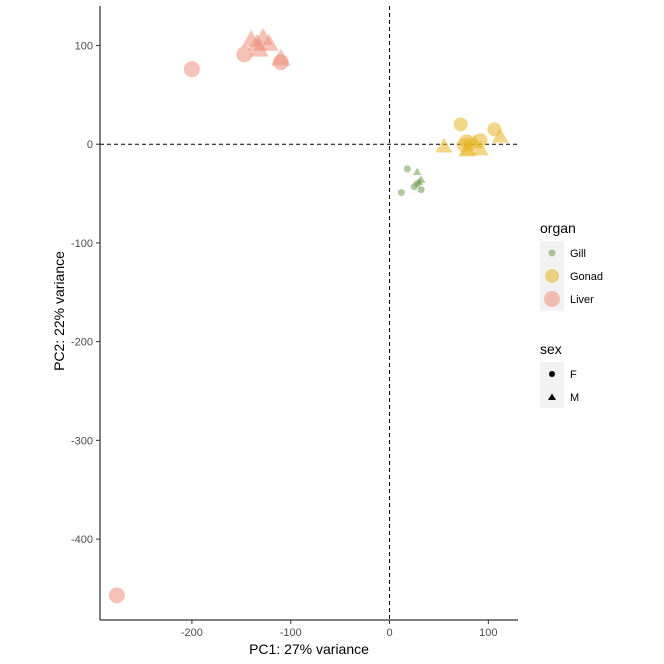 The height and width of the screenshot is (664, 664). What do you see at coordinates (552, 299) in the screenshot?
I see `legend-organ-key-liver` at bounding box center [552, 299].